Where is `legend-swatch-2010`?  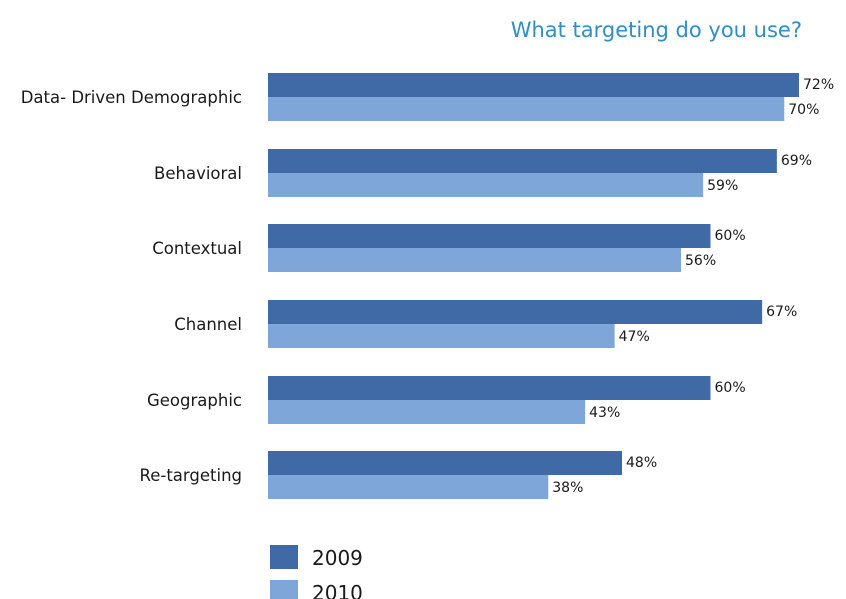 legend-swatch-2010 is located at coordinates (284, 589).